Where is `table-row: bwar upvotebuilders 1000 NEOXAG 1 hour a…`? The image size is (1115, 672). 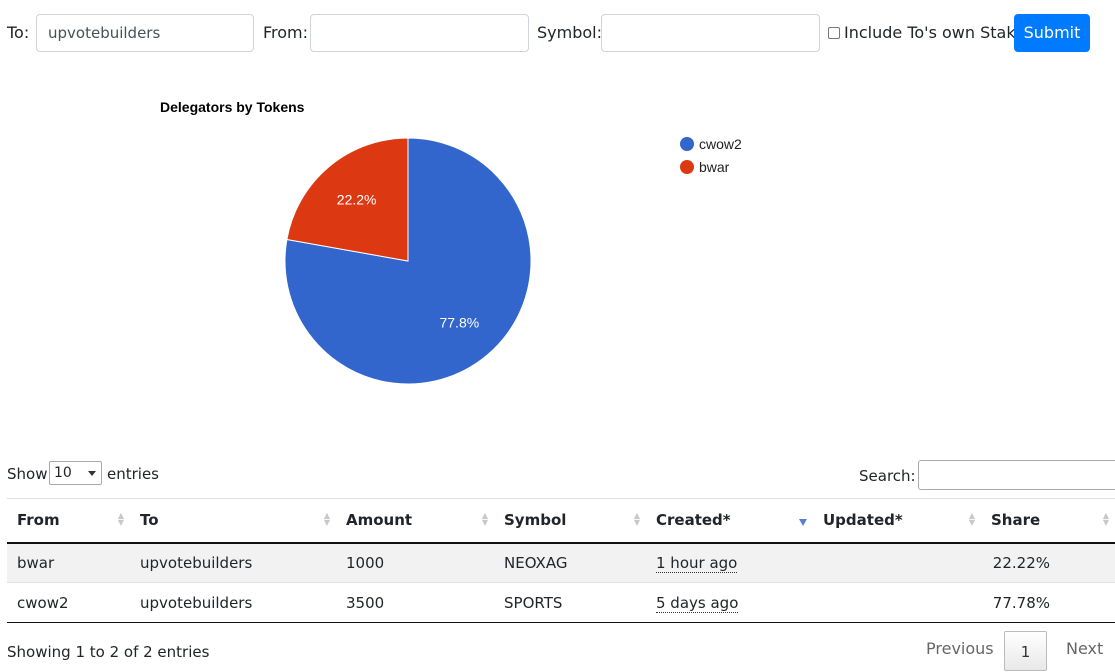 table-row: bwar upvotebuilders 1000 NEOXAG 1 hour a… is located at coordinates (561, 562).